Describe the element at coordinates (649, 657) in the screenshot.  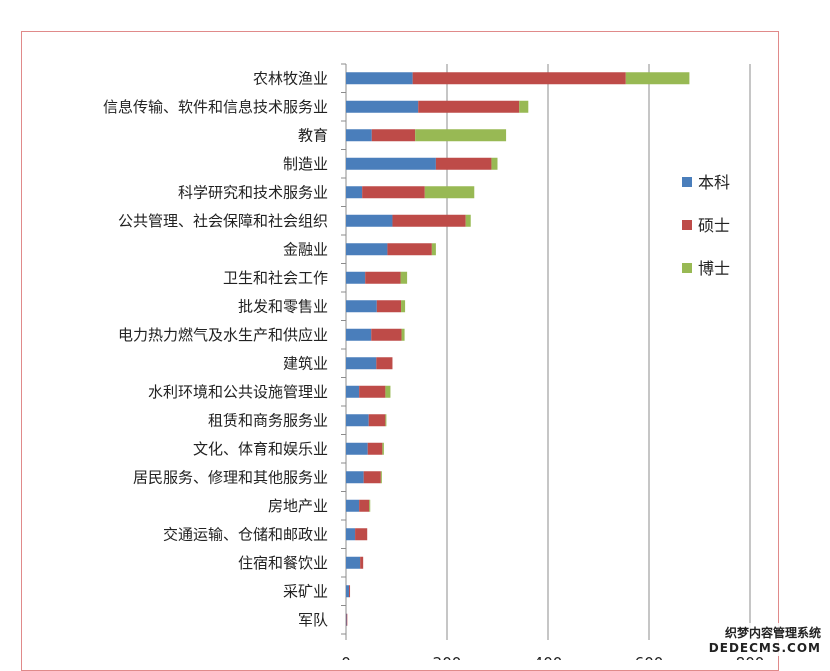
I see `x-tick-label: 600` at that location.